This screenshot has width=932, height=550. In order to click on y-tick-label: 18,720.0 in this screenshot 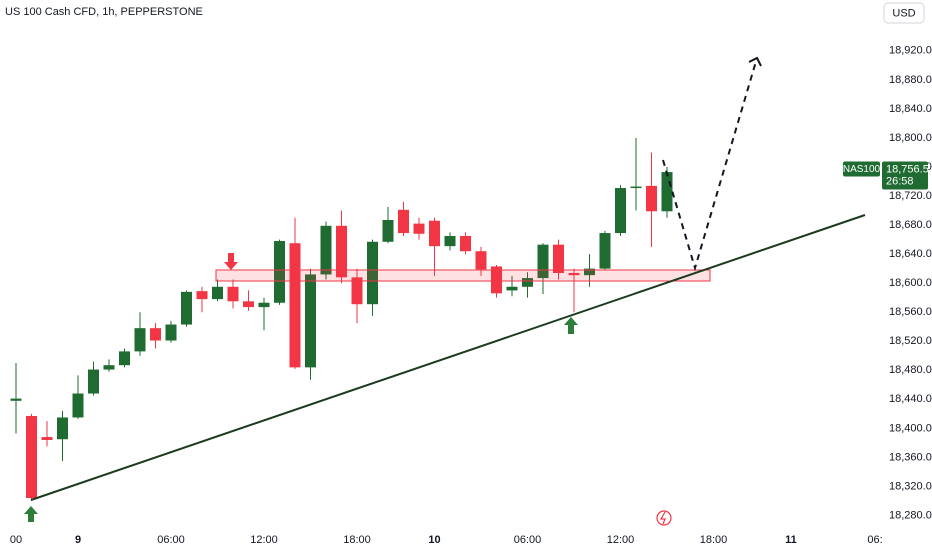, I will do `click(910, 196)`.